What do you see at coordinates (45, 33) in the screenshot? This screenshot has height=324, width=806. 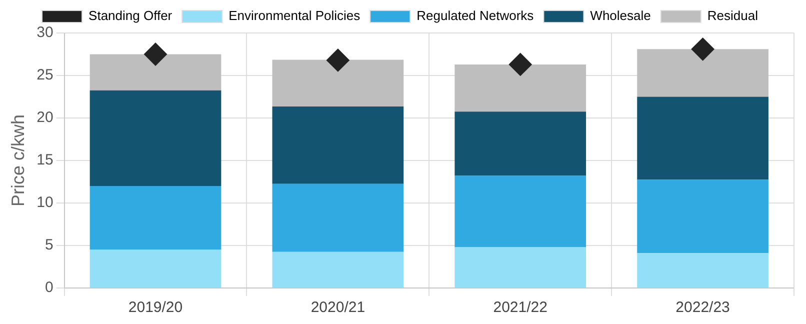 I see `y-tick-label: 30` at bounding box center [45, 33].